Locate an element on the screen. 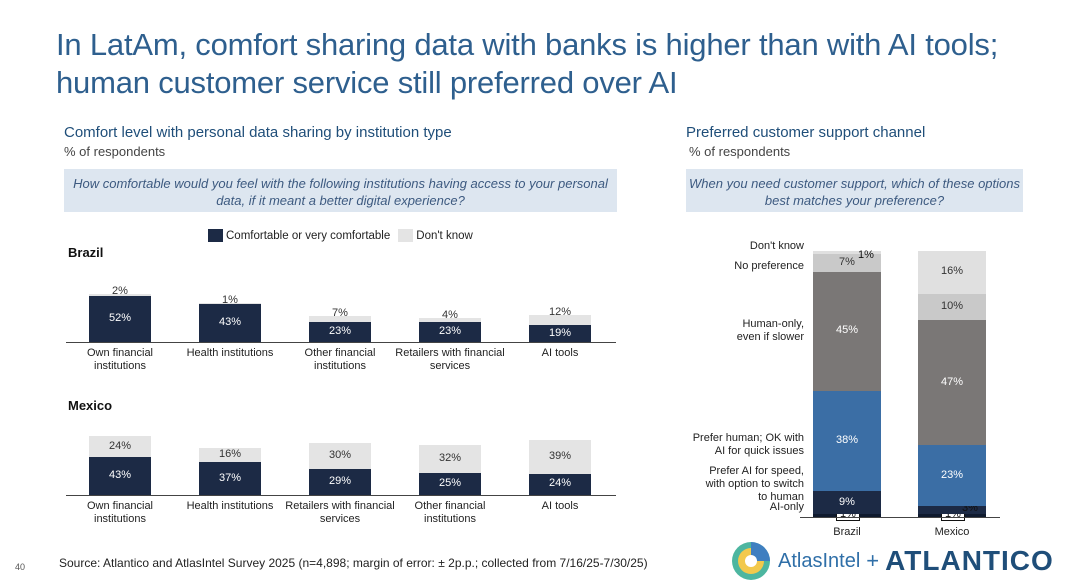 The height and width of the screenshot is (587, 1080). mexico-label-dont-know-4: 39% is located at coordinates (560, 455).